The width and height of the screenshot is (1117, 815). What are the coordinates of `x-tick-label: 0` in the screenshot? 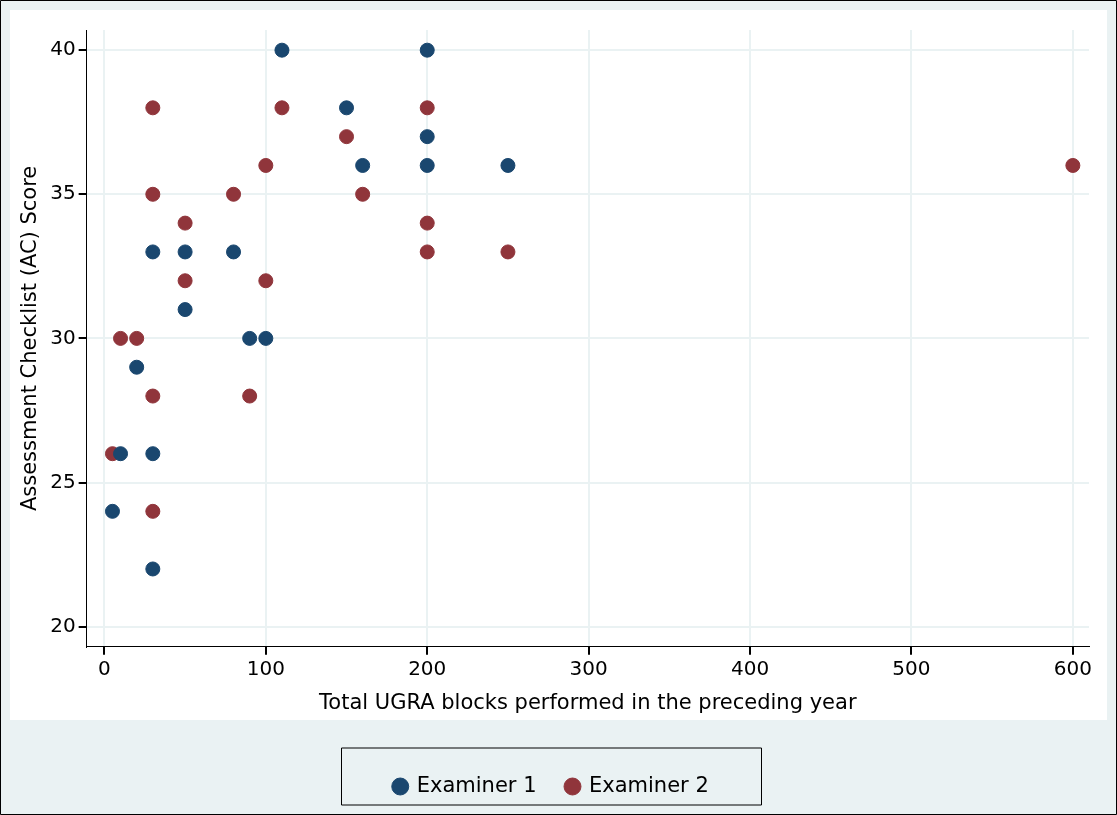 It's located at (104, 668).